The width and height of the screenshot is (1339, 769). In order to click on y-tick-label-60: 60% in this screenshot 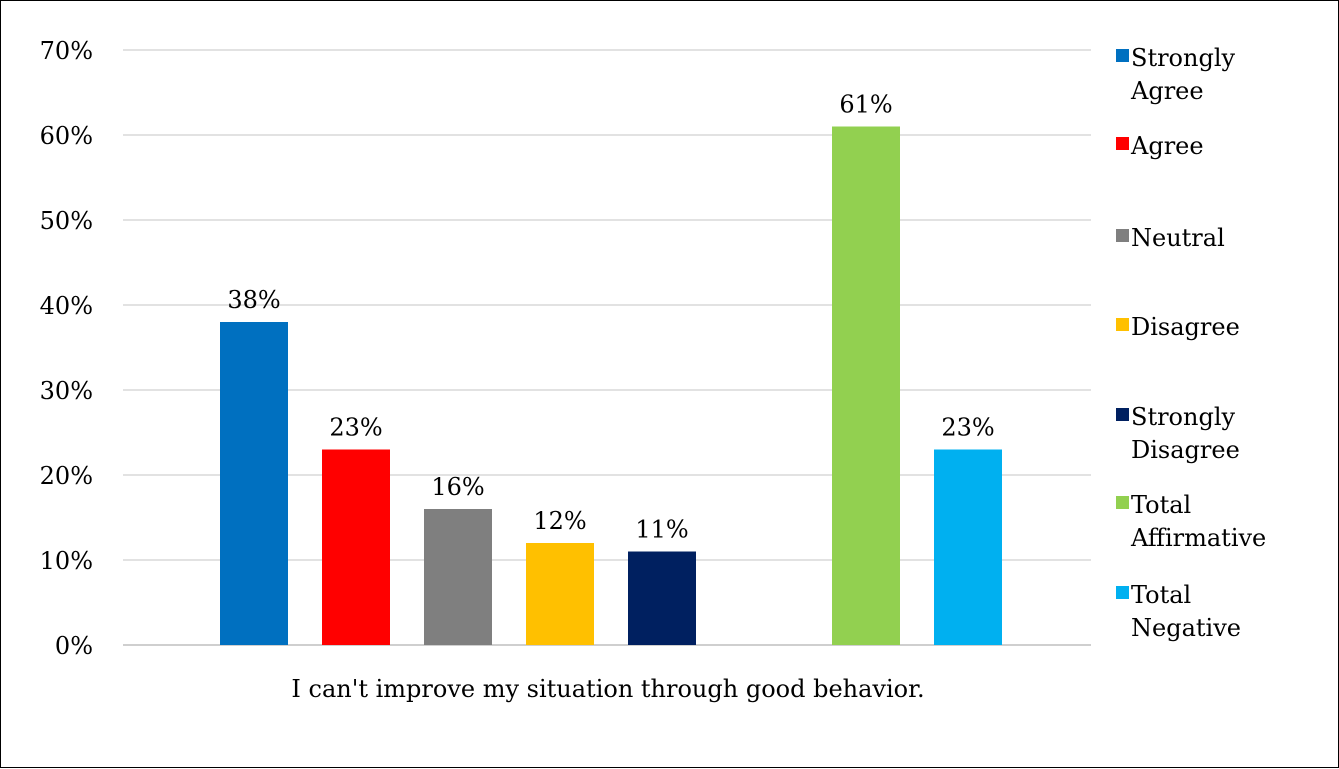, I will do `click(66, 136)`.